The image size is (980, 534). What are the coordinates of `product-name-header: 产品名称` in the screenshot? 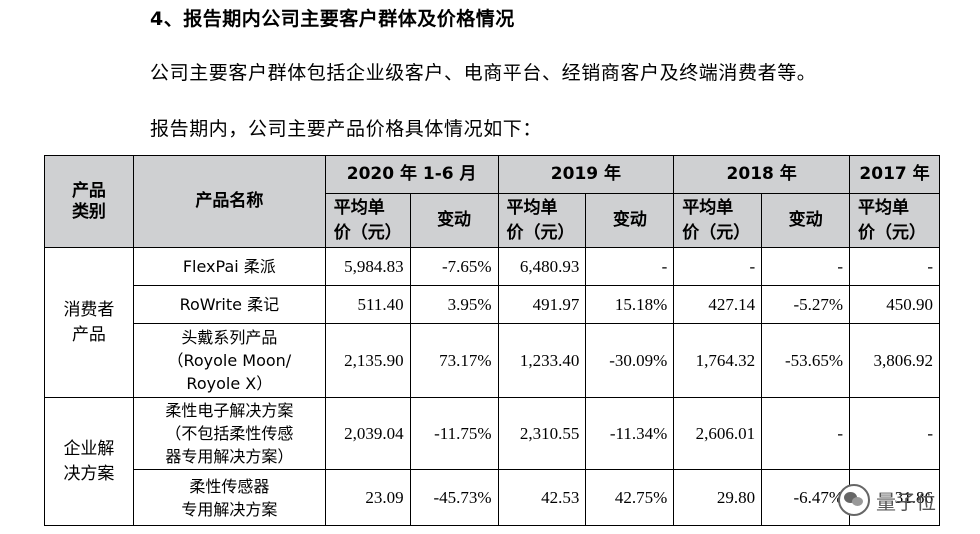 It's located at (229, 201).